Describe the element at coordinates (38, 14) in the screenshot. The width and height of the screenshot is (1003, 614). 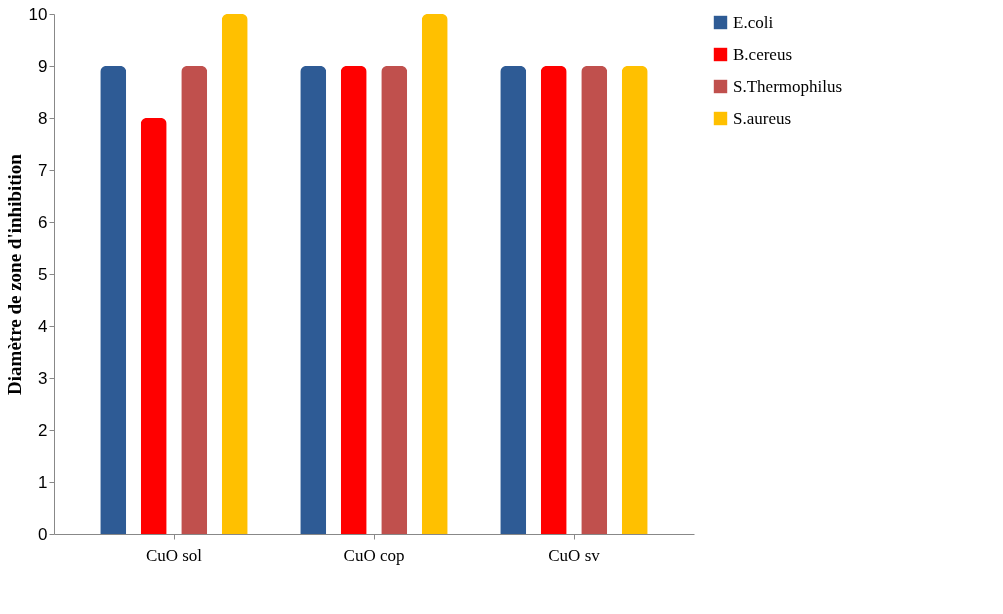
I see `y-tick-label: 10` at that location.